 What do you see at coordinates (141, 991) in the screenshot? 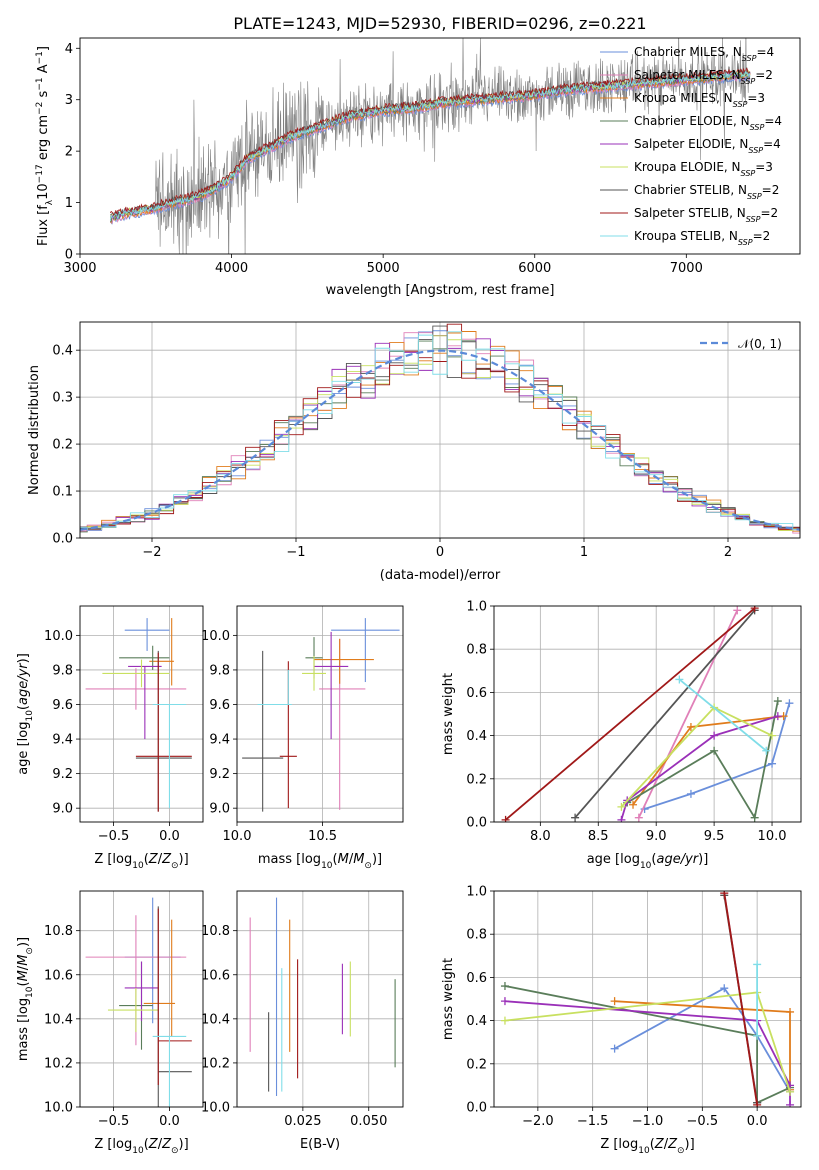
I see `errorbar-salpeter-elodie` at bounding box center [141, 991].